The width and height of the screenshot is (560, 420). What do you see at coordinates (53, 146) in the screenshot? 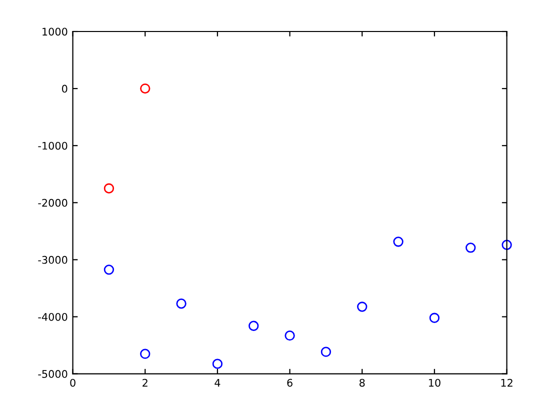
I see `y-tick-label: -1000` at bounding box center [53, 146].